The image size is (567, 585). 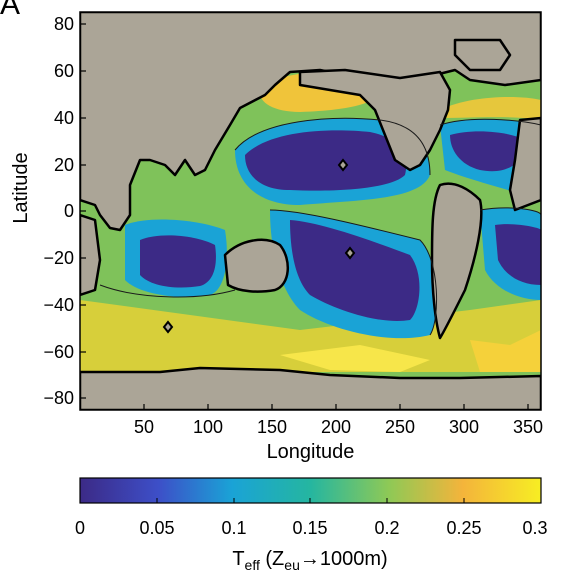 I want to click on colorbar-tick-label: 0.2, so click(x=387, y=528).